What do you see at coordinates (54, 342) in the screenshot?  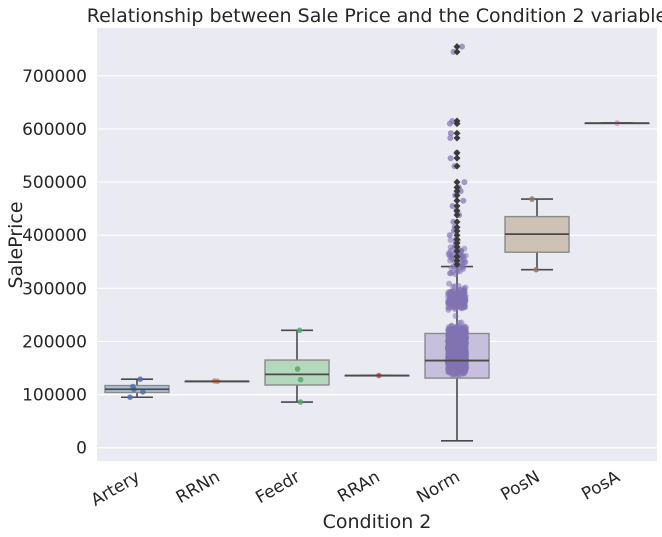 I see `y-tick-label: 200000` at bounding box center [54, 342].